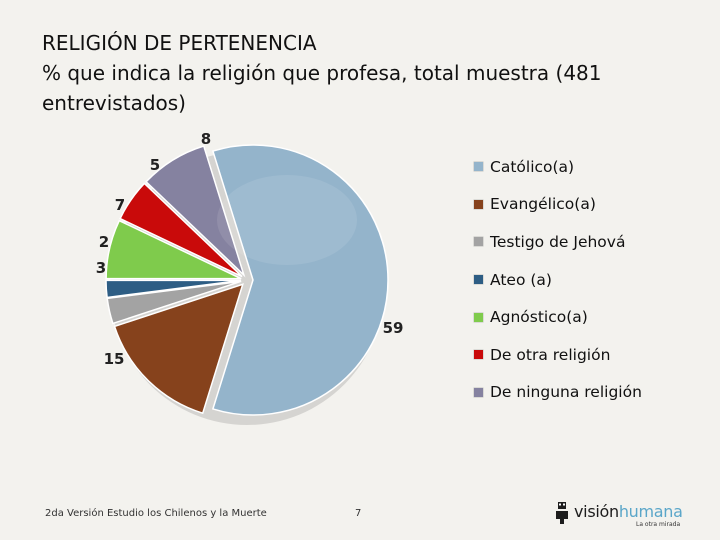  I want to click on pie-label-4: 2, so click(104, 242).